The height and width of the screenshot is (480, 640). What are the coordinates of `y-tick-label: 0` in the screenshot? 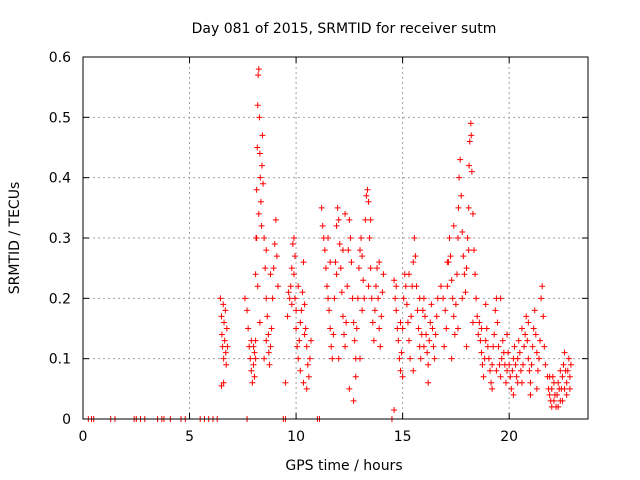 It's located at (66, 420).